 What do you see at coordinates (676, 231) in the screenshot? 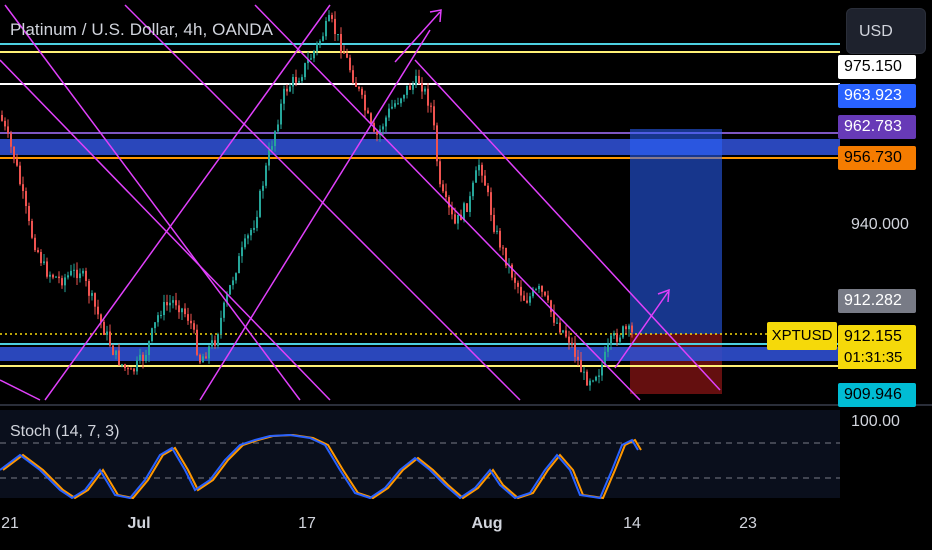
I see `long-target-zone` at bounding box center [676, 231].